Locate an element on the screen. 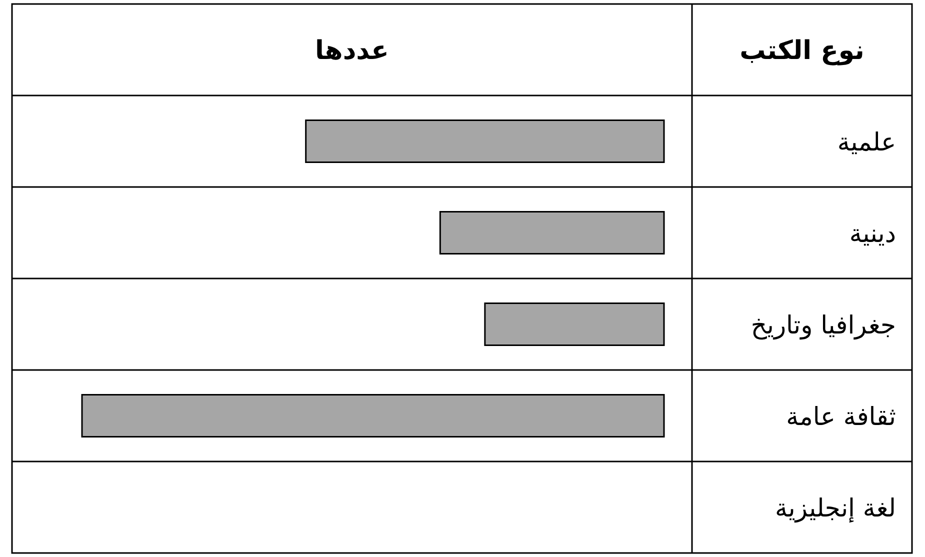 Image resolution: width=925 pixels, height=557 pixels. x-axis-title: عددها is located at coordinates (352, 51).